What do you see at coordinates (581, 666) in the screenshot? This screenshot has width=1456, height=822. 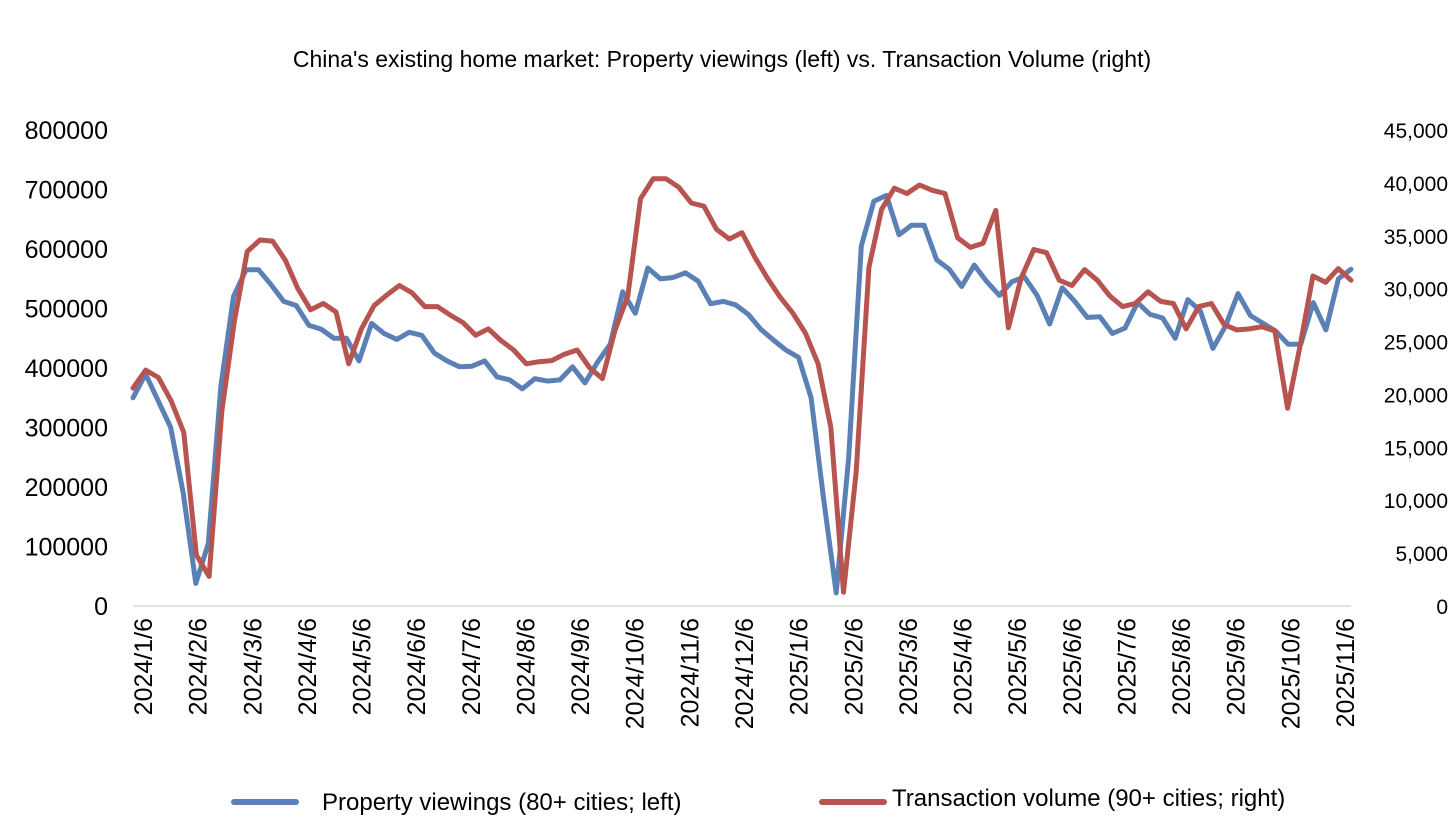 I see `x-tick-label: 2024/9/6` at bounding box center [581, 666].